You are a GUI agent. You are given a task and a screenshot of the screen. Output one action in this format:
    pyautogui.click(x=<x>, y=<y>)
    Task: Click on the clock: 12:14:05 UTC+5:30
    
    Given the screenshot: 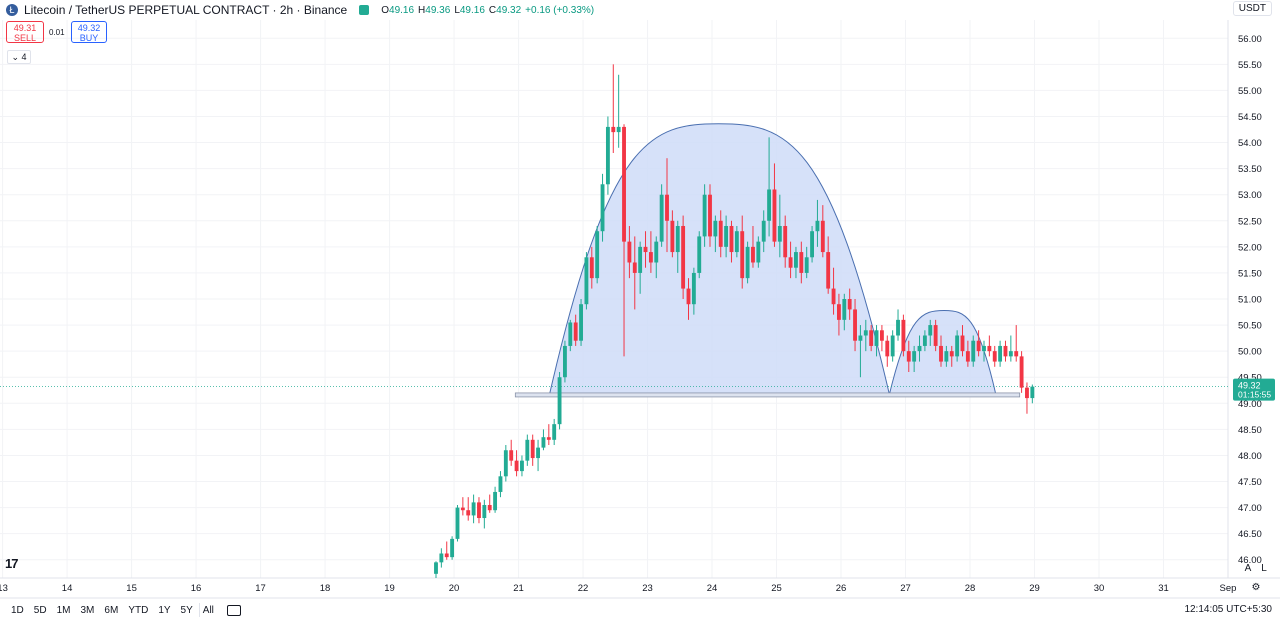 What is the action you would take?
    pyautogui.click(x=1228, y=609)
    